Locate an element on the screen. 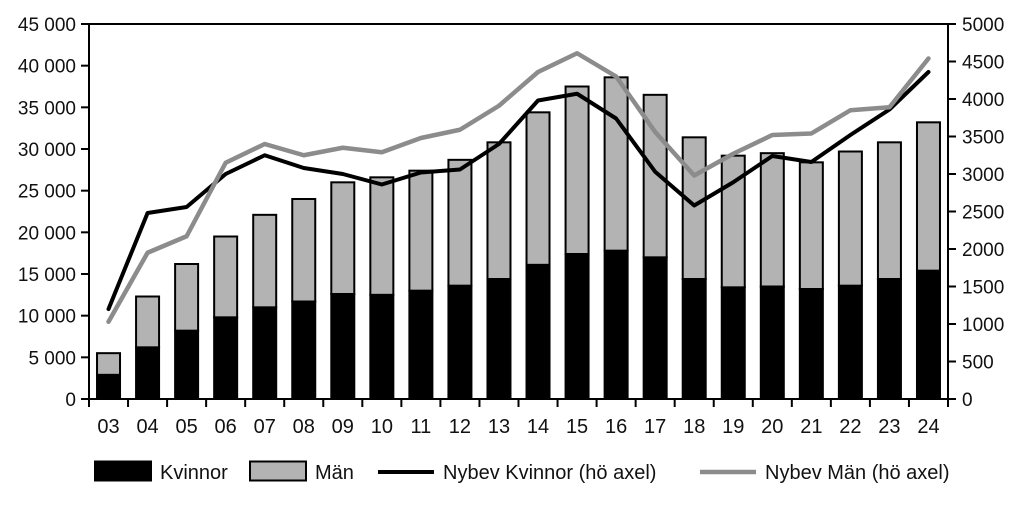 This screenshot has width=1021, height=510. right-axis-tick-label: 1500 is located at coordinates (983, 288).